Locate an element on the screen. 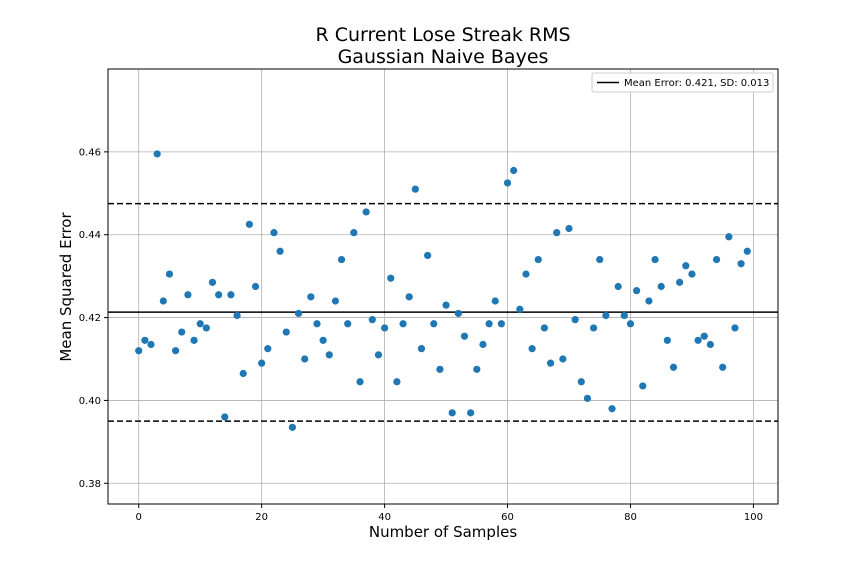 The height and width of the screenshot is (576, 864). x-tick-label: 40 is located at coordinates (384, 517).